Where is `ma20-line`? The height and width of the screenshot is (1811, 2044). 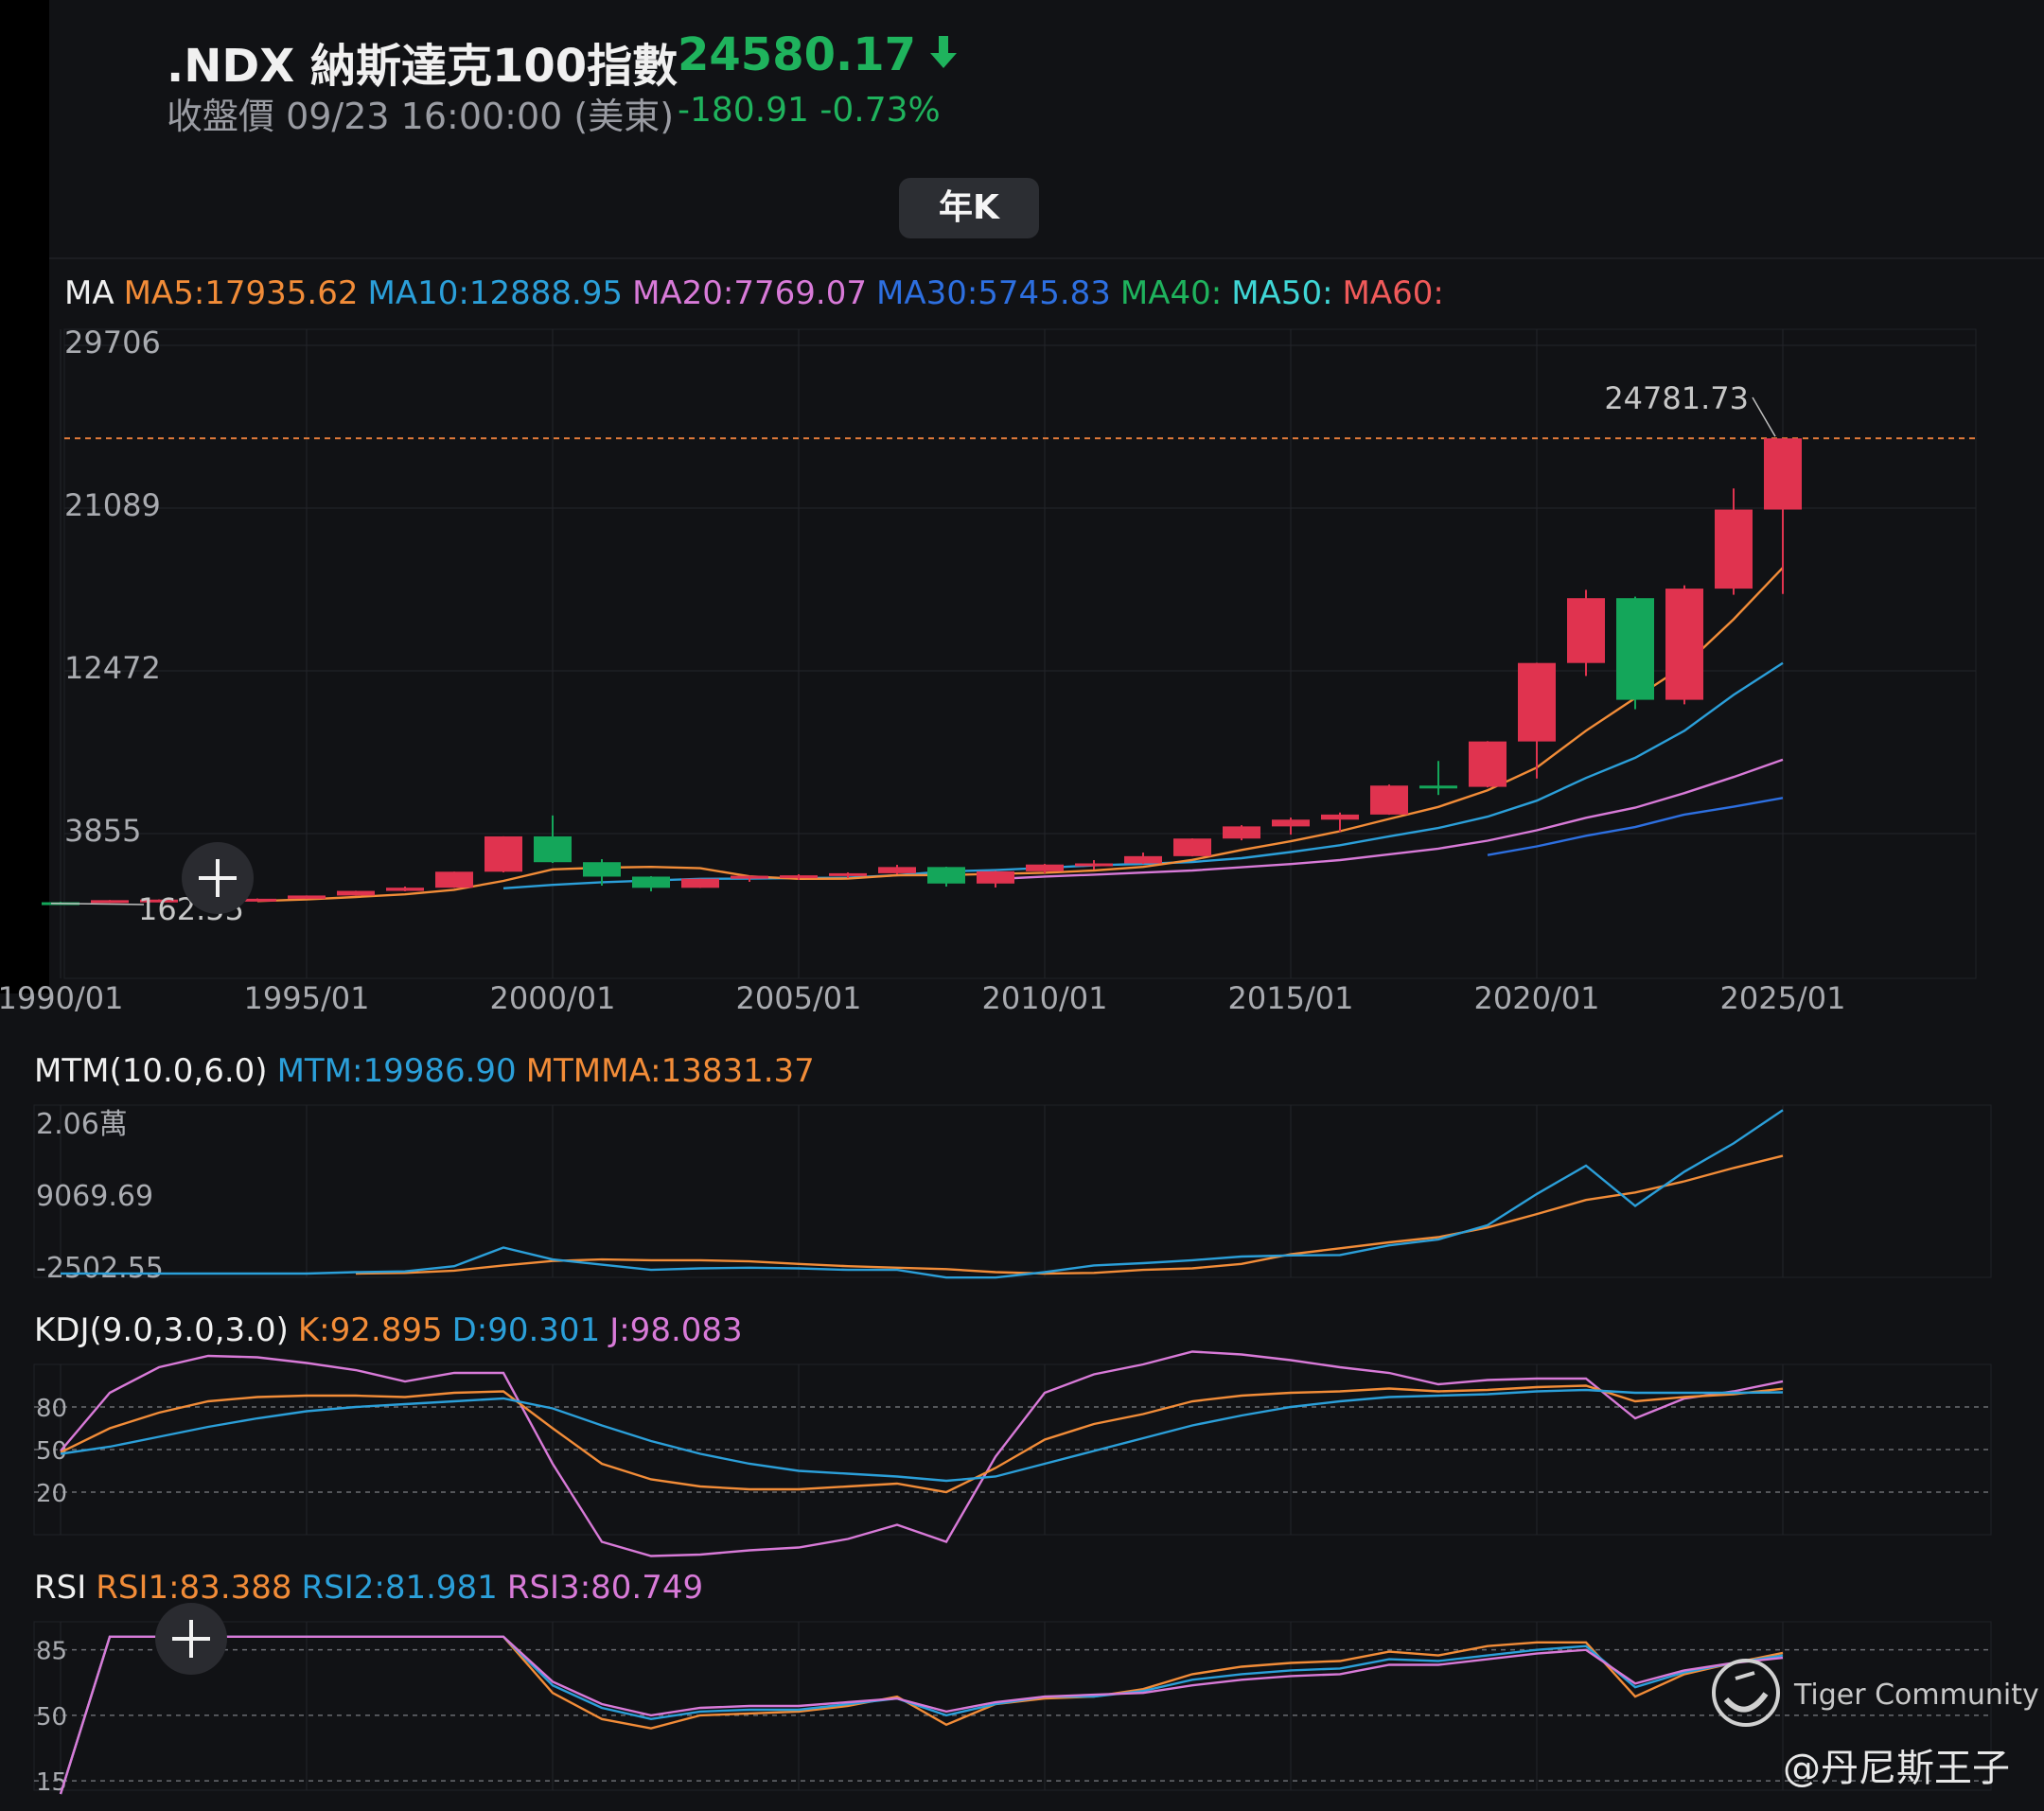
ma20-line is located at coordinates (1389, 819).